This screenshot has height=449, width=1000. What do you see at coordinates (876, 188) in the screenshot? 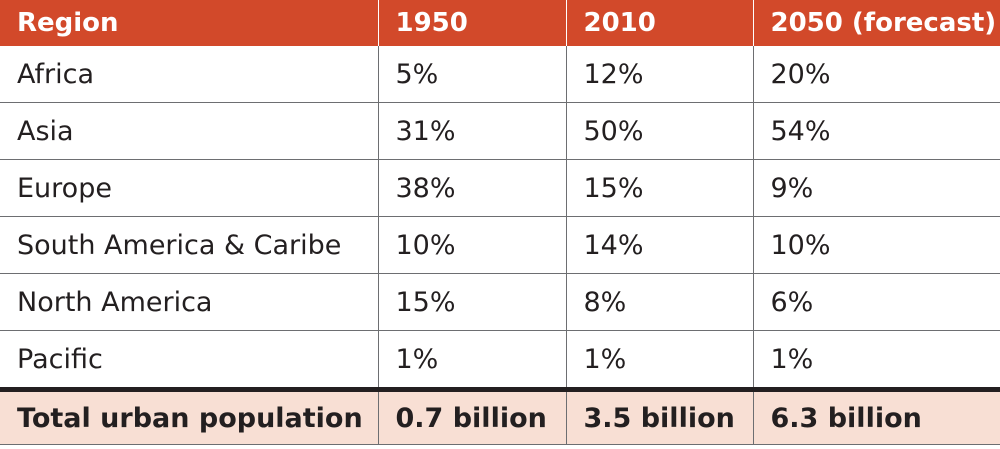
I see `value-2050-cell: 9%` at bounding box center [876, 188].